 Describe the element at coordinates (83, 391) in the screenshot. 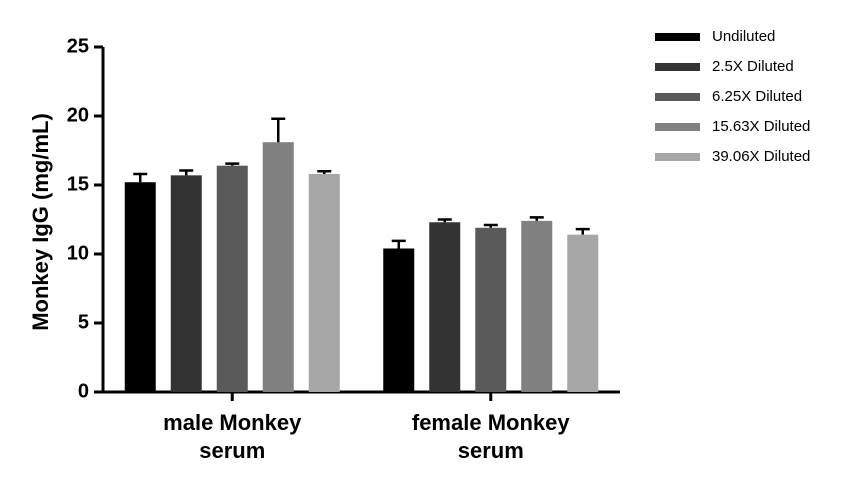

I see `y-tick-label: 0` at that location.